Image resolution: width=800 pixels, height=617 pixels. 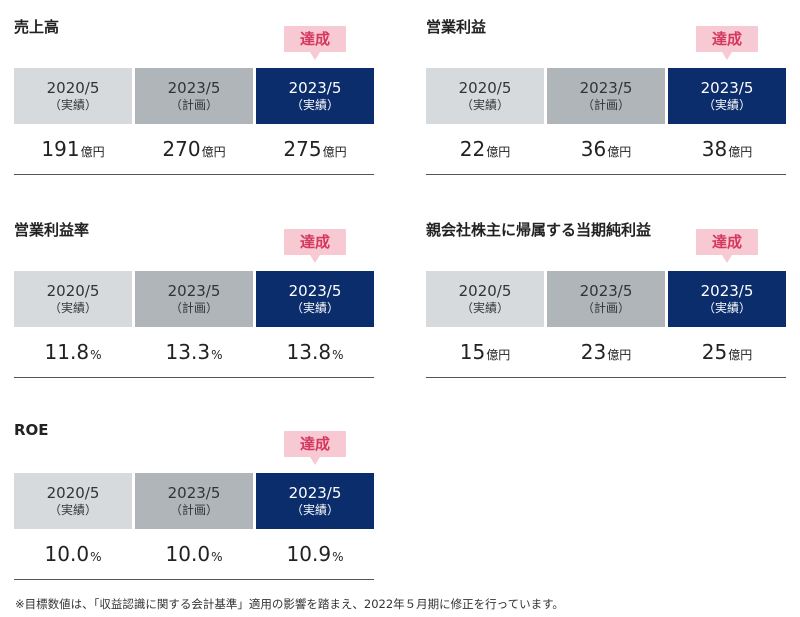 I want to click on value-cell: 25 億円, so click(x=727, y=352).